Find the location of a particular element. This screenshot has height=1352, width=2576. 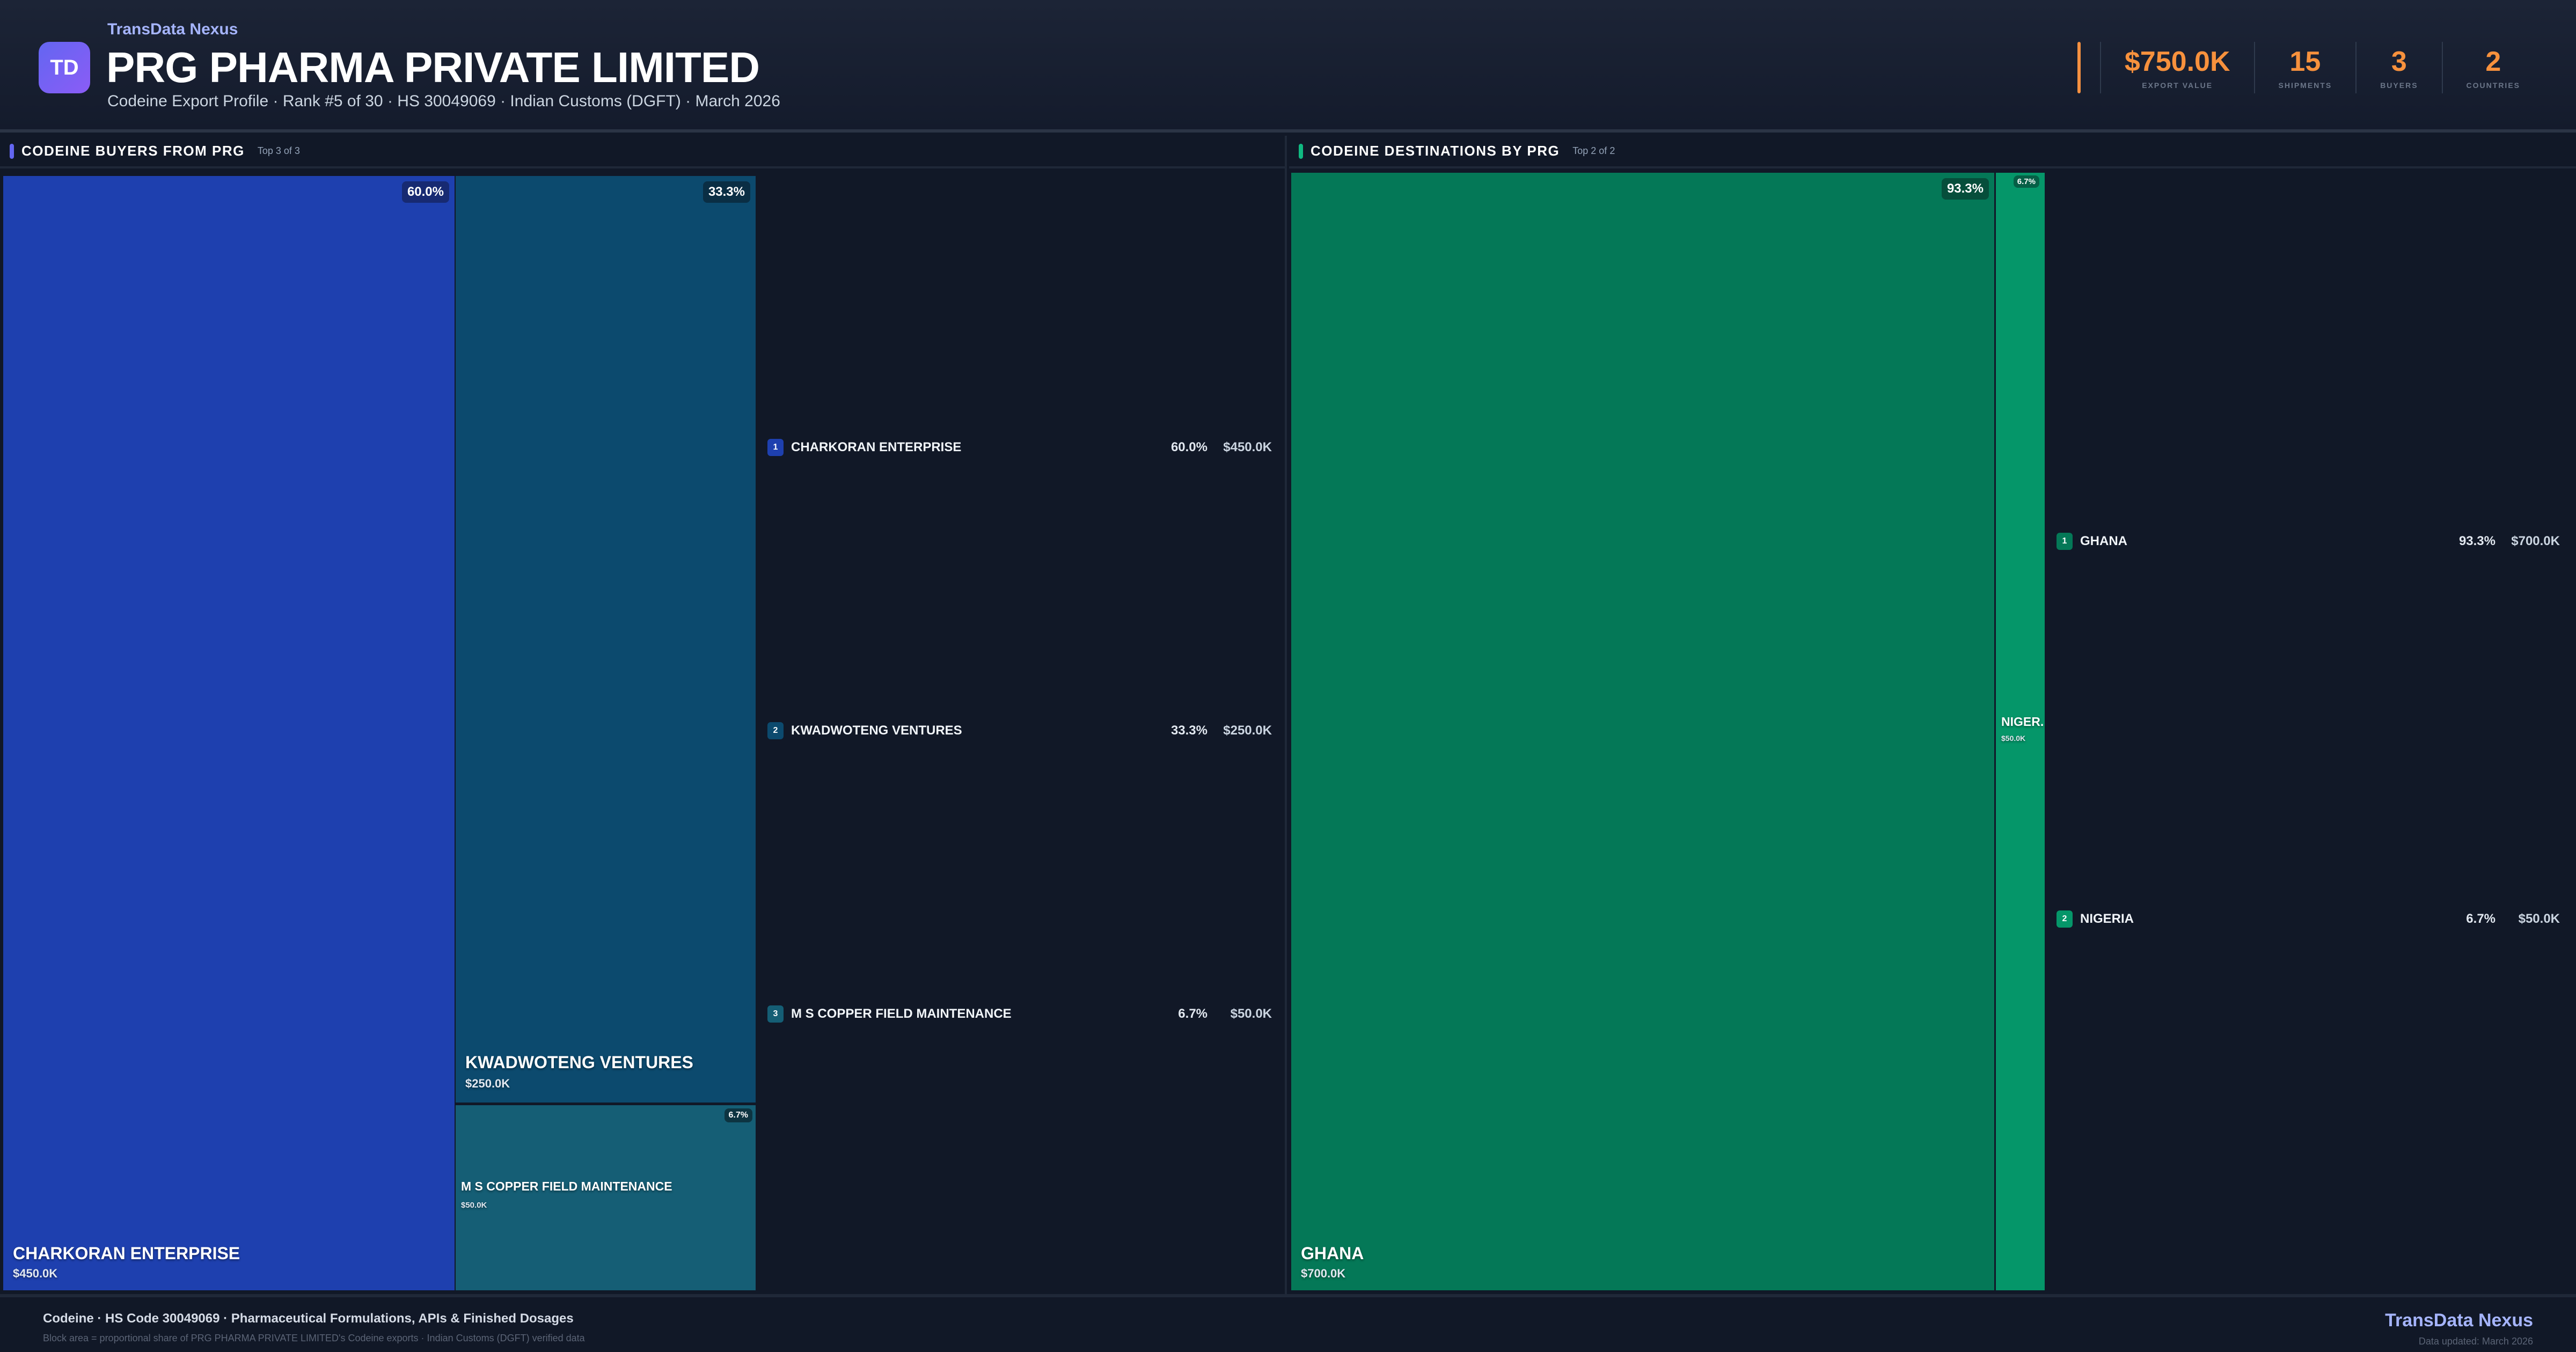

kpi-shipments: 15 SHIPMENTS is located at coordinates (2304, 67).